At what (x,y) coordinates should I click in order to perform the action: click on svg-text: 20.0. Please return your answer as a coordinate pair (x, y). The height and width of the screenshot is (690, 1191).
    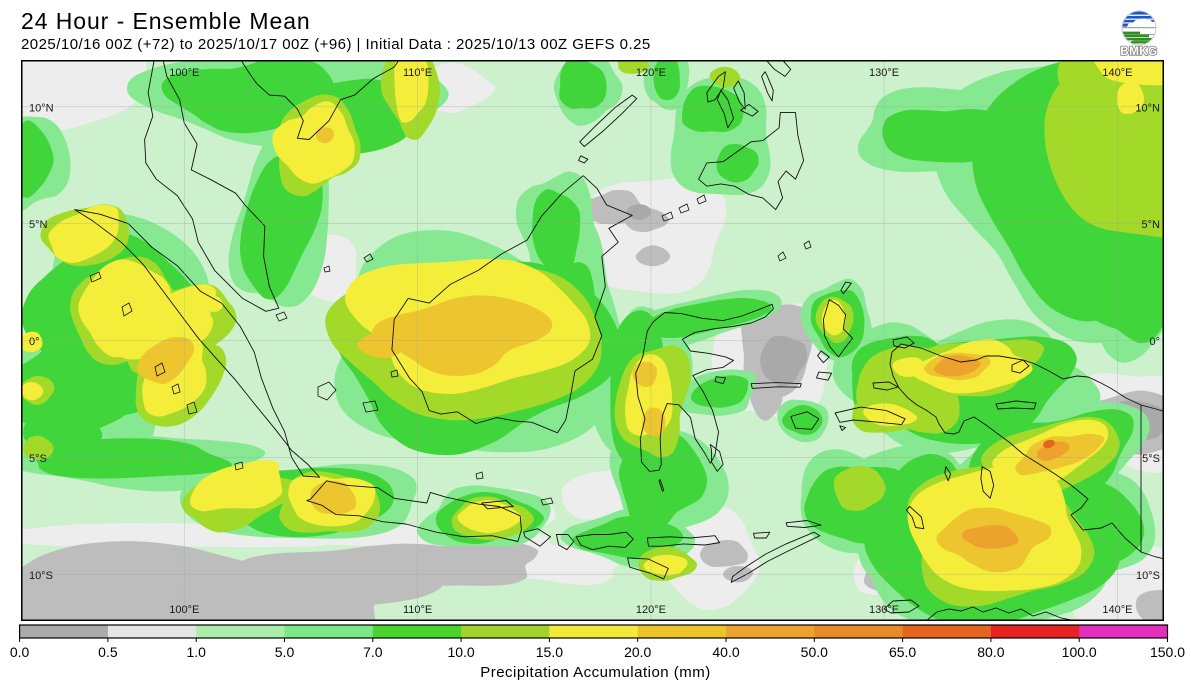
    Looking at the image, I should click on (637, 652).